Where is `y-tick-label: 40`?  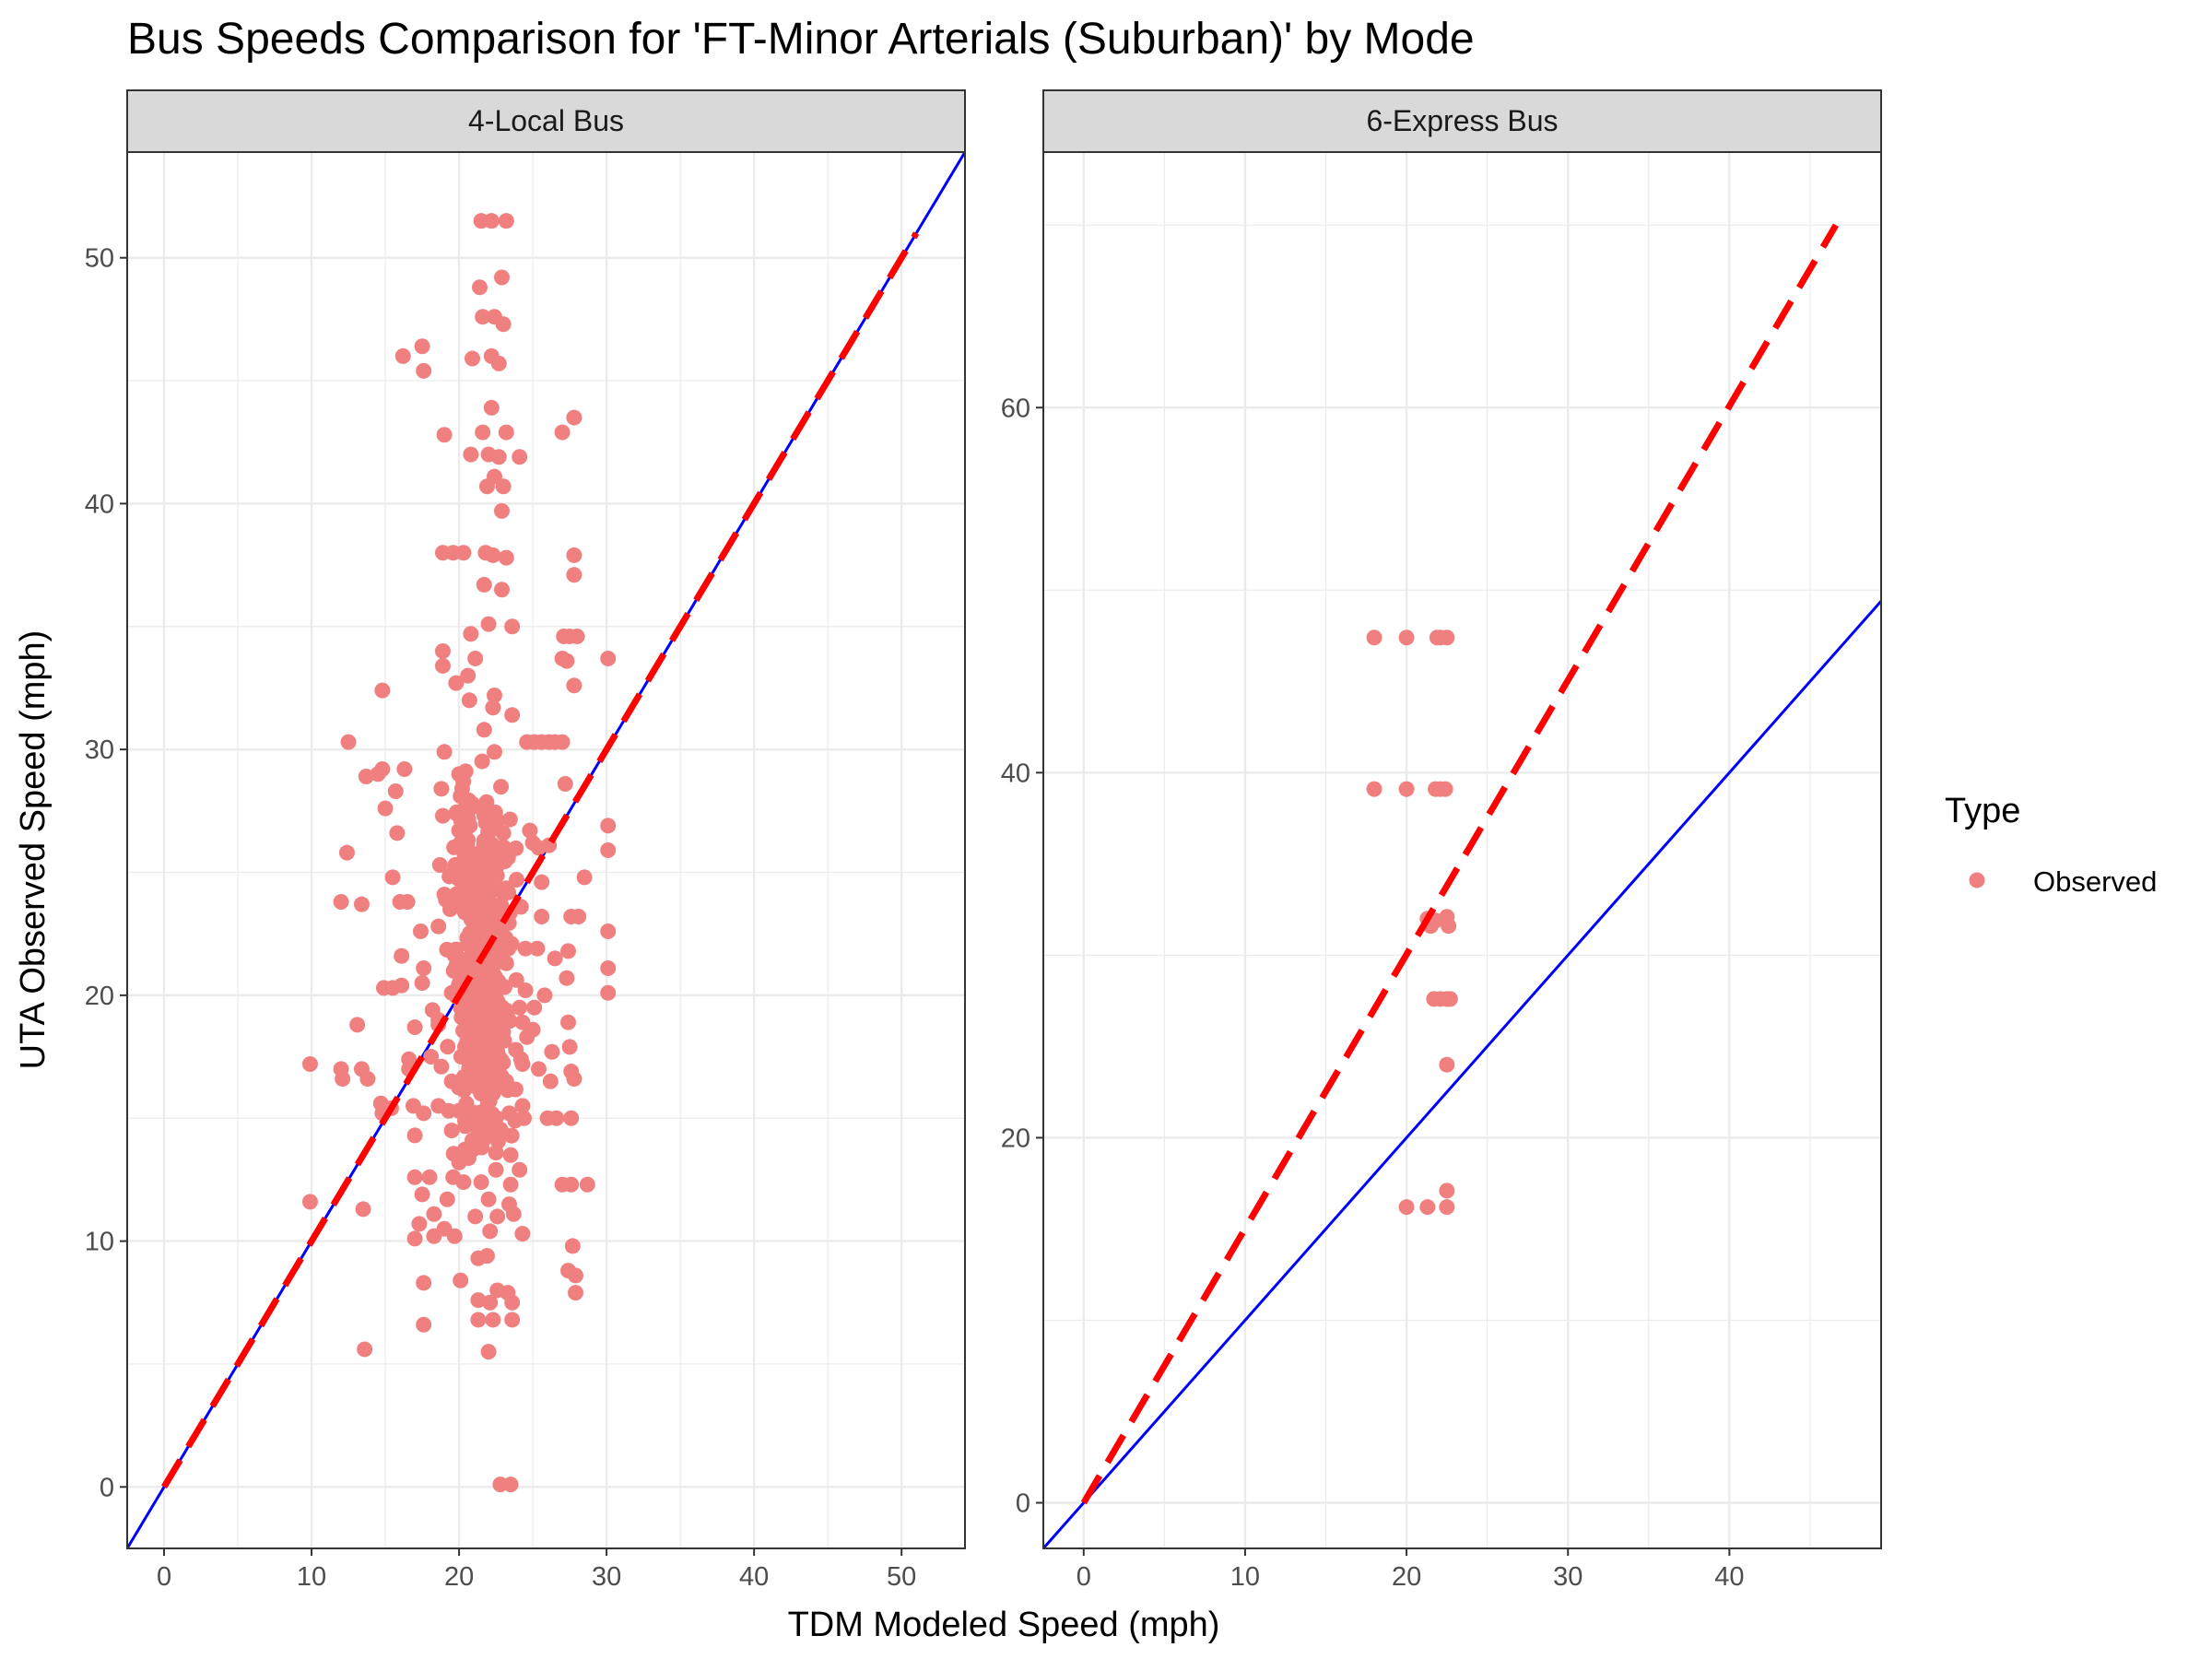 y-tick-label: 40 is located at coordinates (1015, 773).